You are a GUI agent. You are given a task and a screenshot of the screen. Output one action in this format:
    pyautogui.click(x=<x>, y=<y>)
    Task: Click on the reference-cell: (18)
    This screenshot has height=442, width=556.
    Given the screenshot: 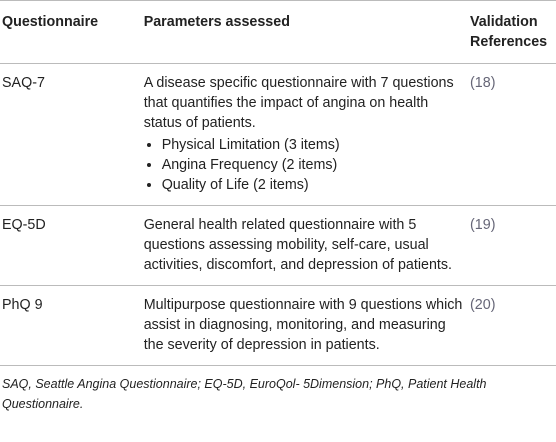 What is the action you would take?
    pyautogui.click(x=513, y=134)
    